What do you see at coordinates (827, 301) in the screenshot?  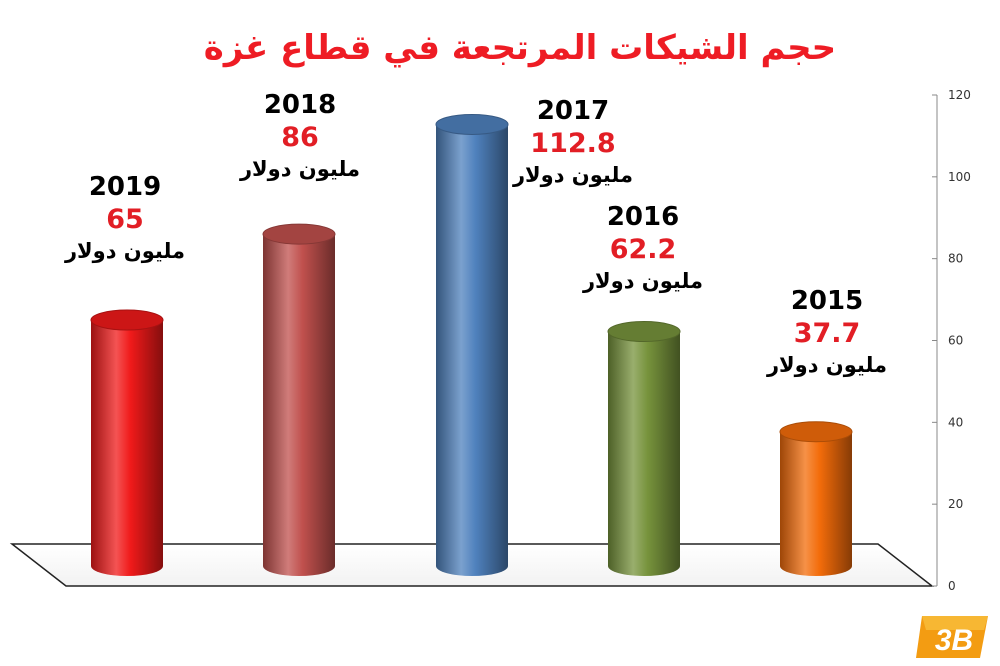 I see `year-label: 2015` at bounding box center [827, 301].